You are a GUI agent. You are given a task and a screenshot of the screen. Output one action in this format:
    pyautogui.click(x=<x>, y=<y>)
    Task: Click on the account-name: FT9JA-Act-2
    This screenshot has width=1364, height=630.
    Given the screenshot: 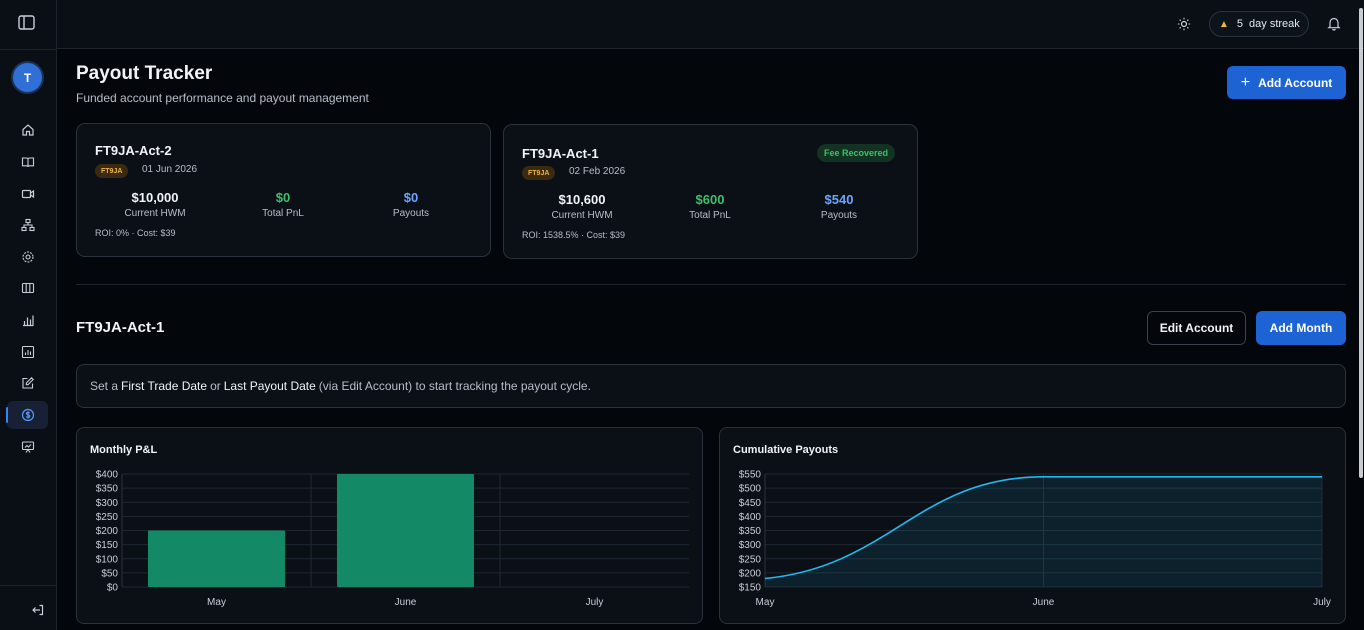 What is the action you would take?
    pyautogui.click(x=133, y=150)
    